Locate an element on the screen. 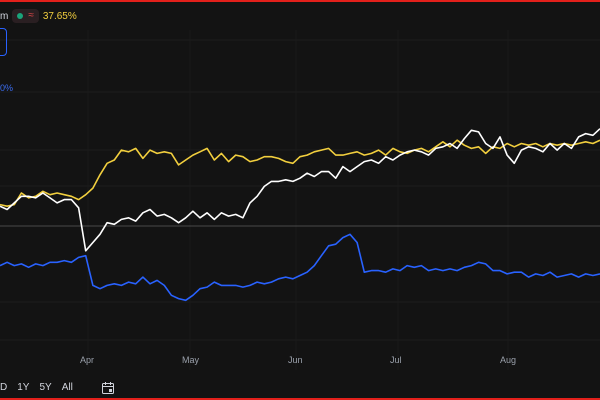 This screenshot has height=400, width=600. range-button-d: D is located at coordinates (4, 387).